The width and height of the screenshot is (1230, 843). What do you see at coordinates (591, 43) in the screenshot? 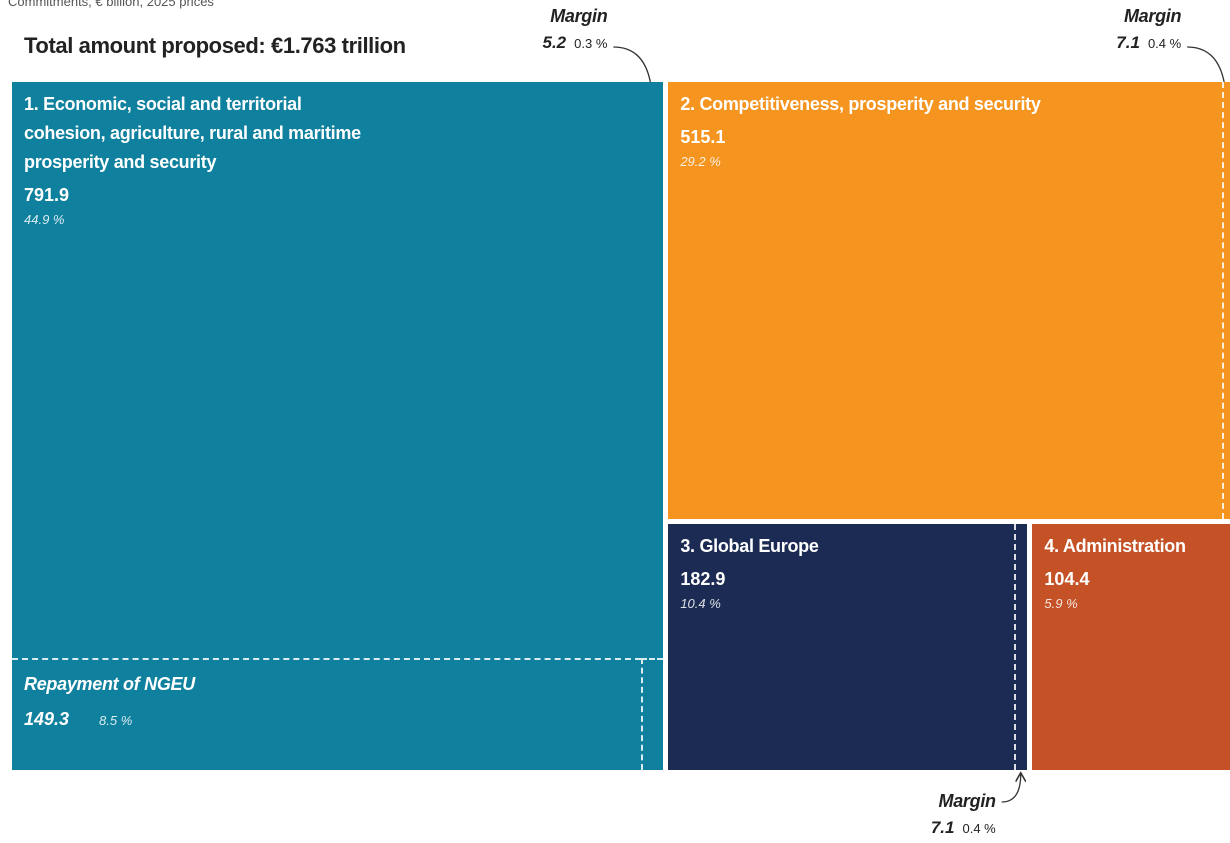
I see `margin-share: 0.3 %` at bounding box center [591, 43].